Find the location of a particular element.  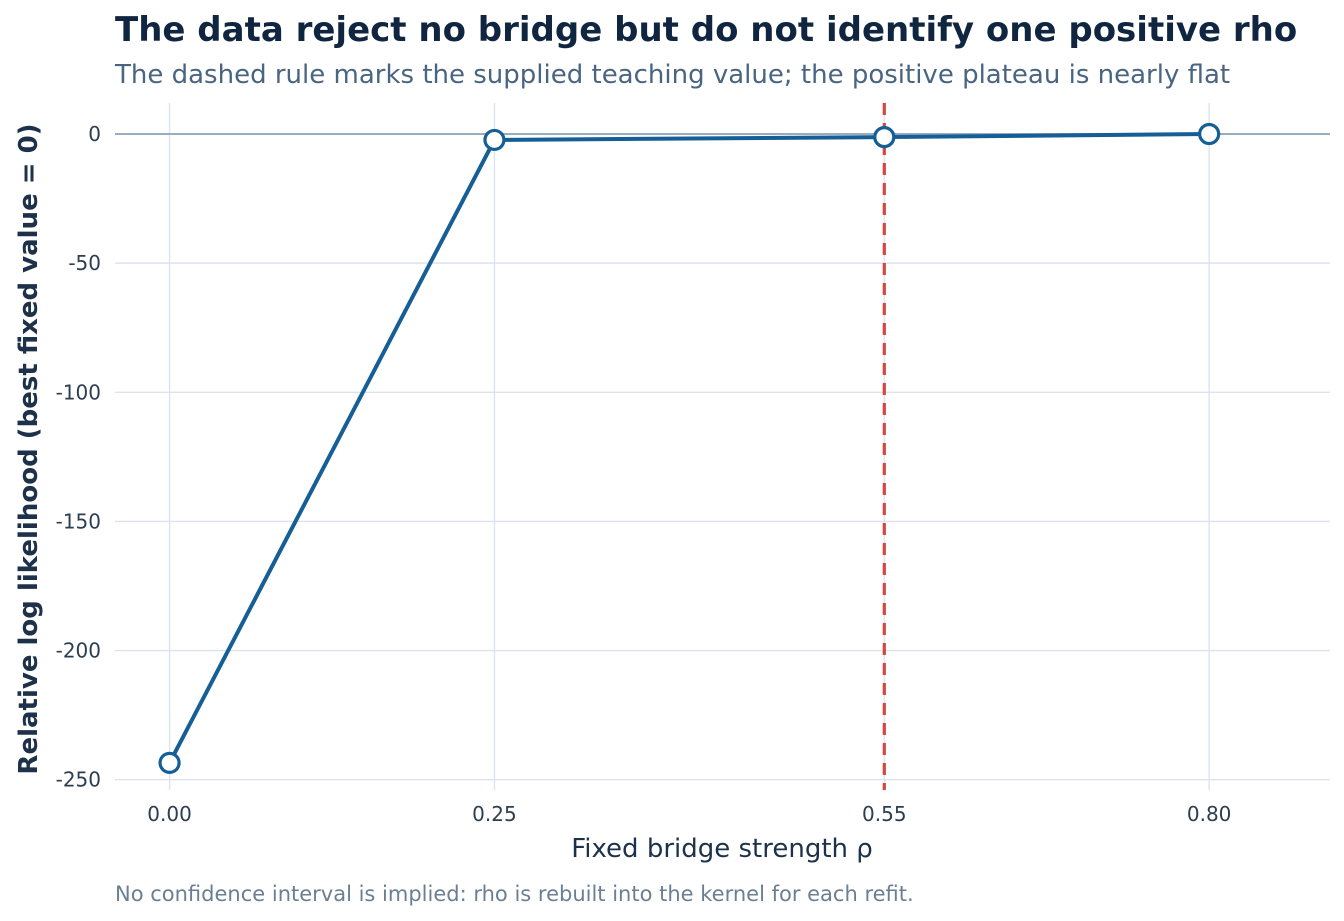

x-tick-label: 0.80 is located at coordinates (1209, 814).